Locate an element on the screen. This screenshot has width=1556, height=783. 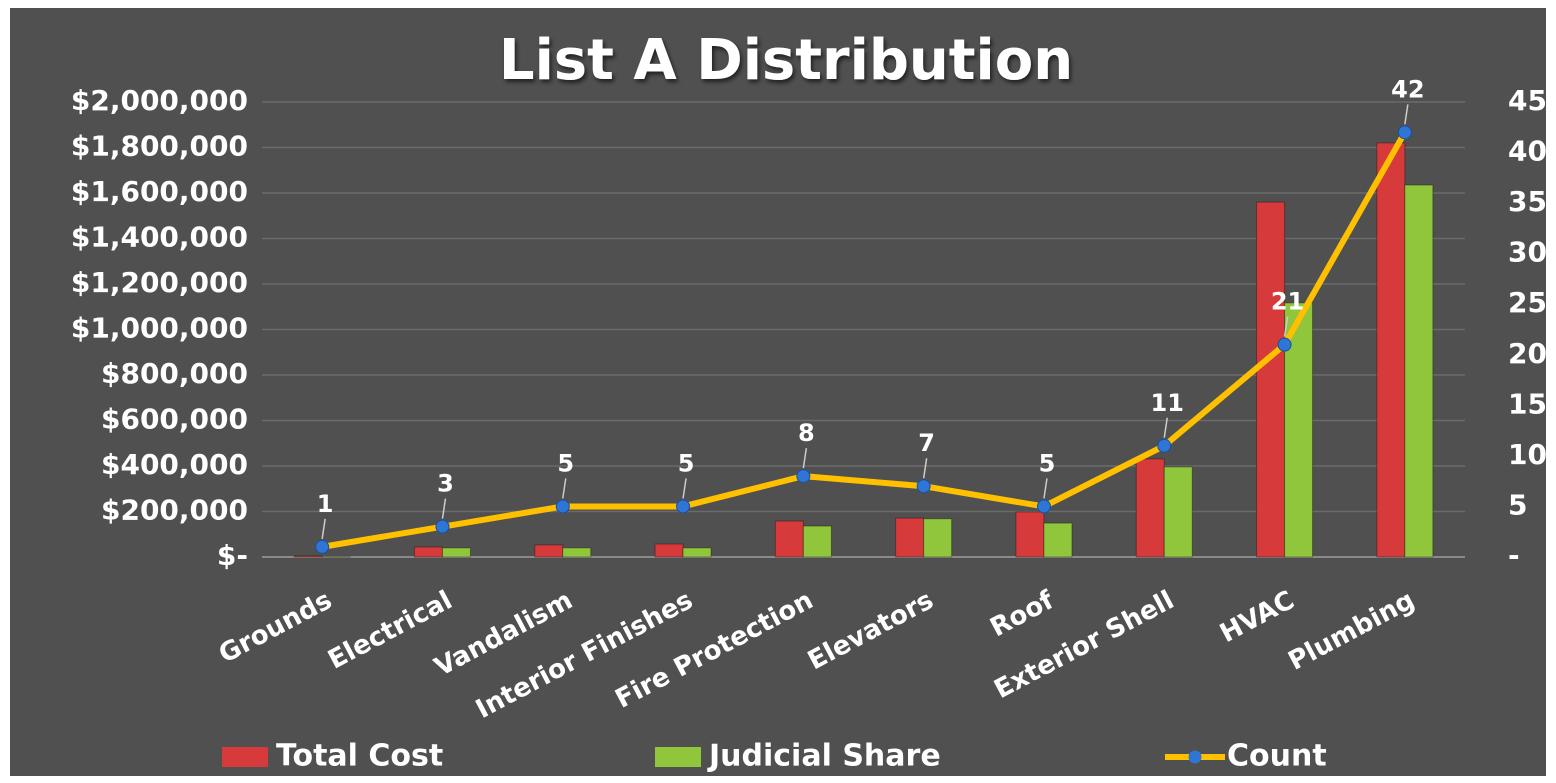
y2-tick-label: 25 is located at coordinates (1527, 302).